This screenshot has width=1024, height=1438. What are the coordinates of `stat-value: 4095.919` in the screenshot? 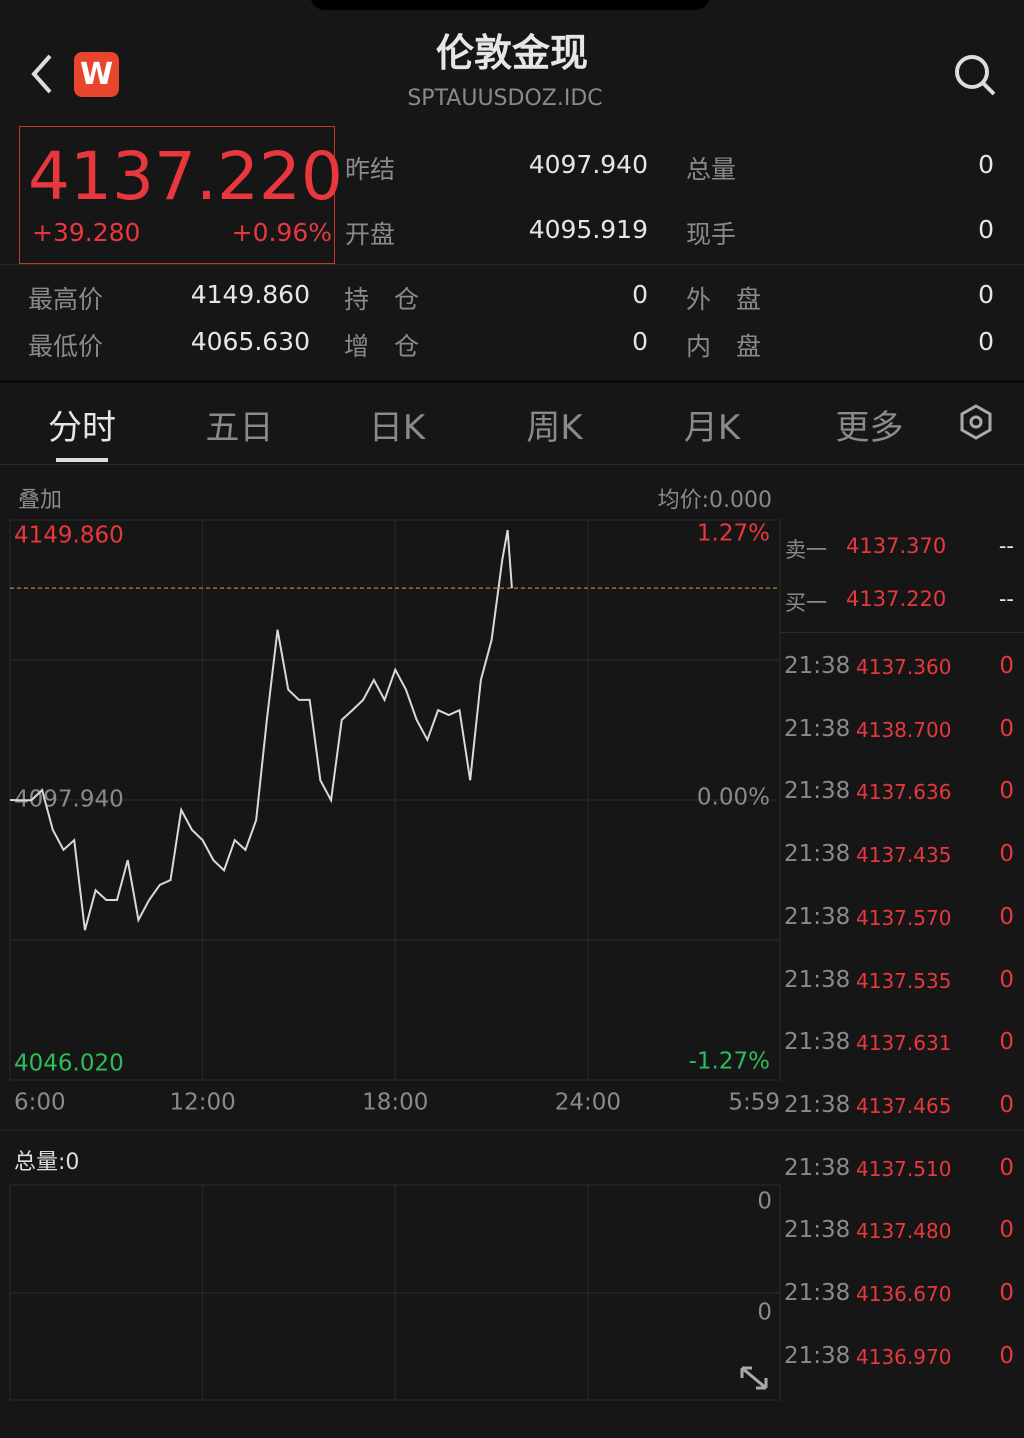 It's located at (588, 229).